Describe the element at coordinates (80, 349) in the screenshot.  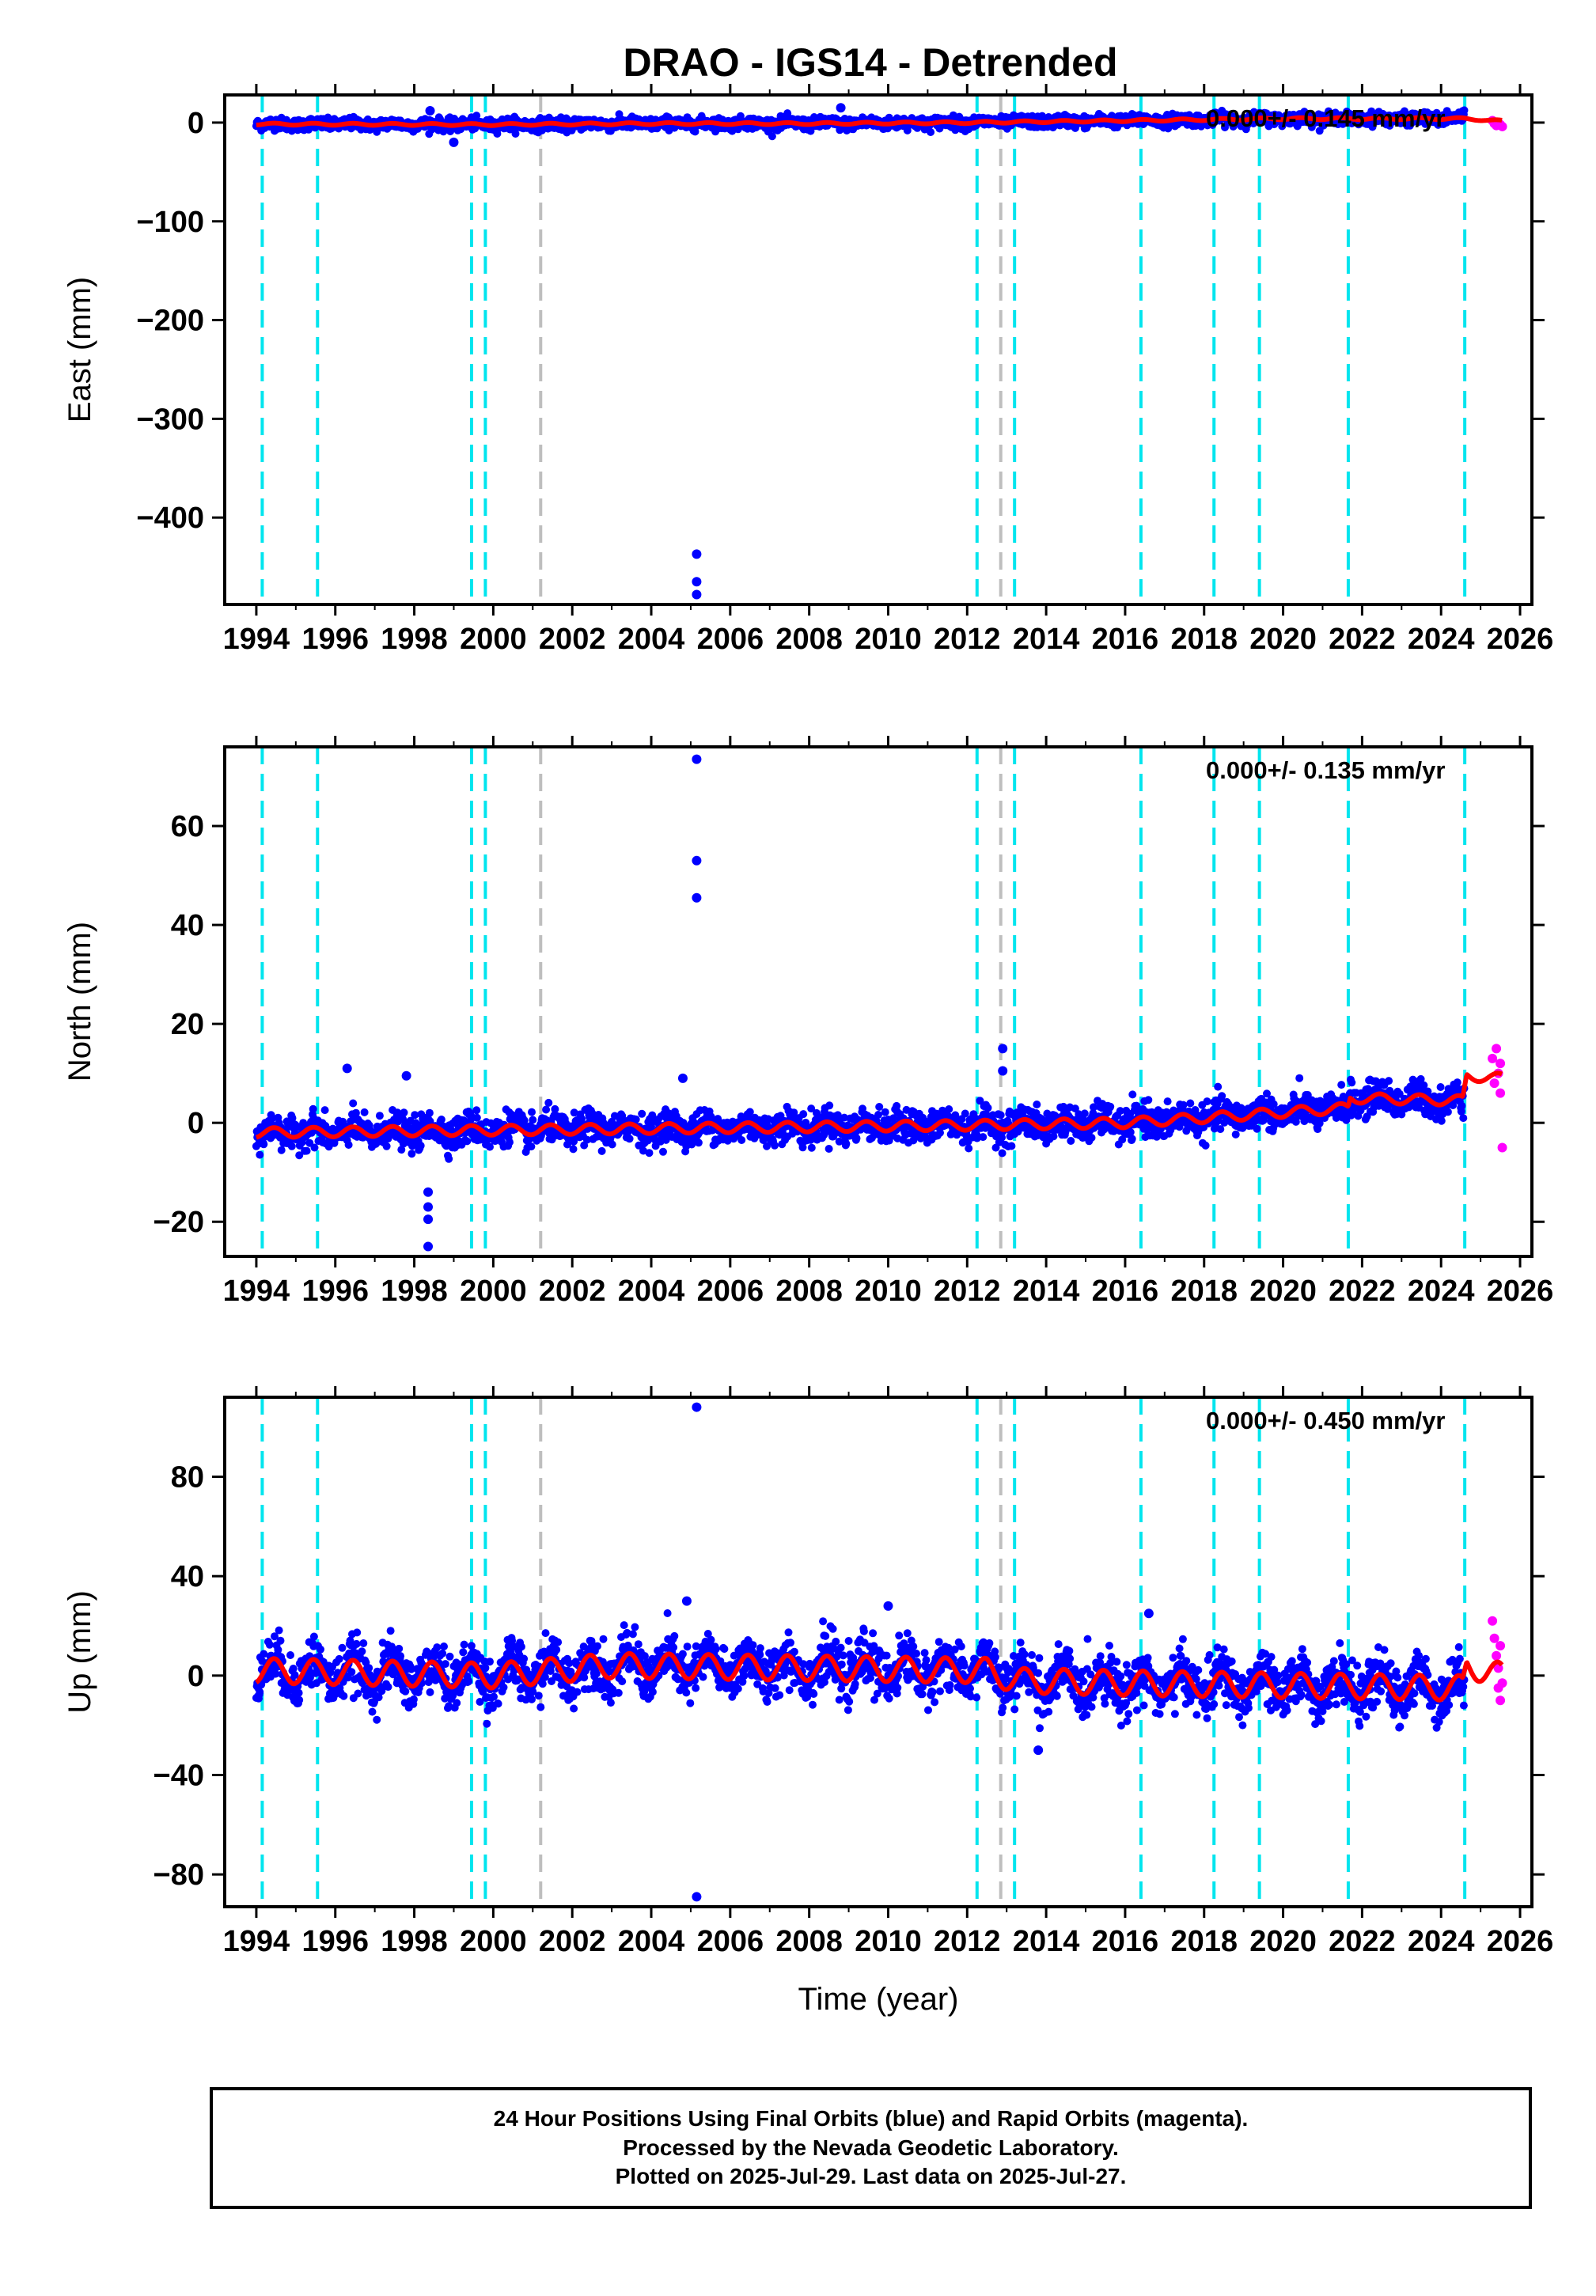
I see `y-axis-label: East (mm)` at that location.